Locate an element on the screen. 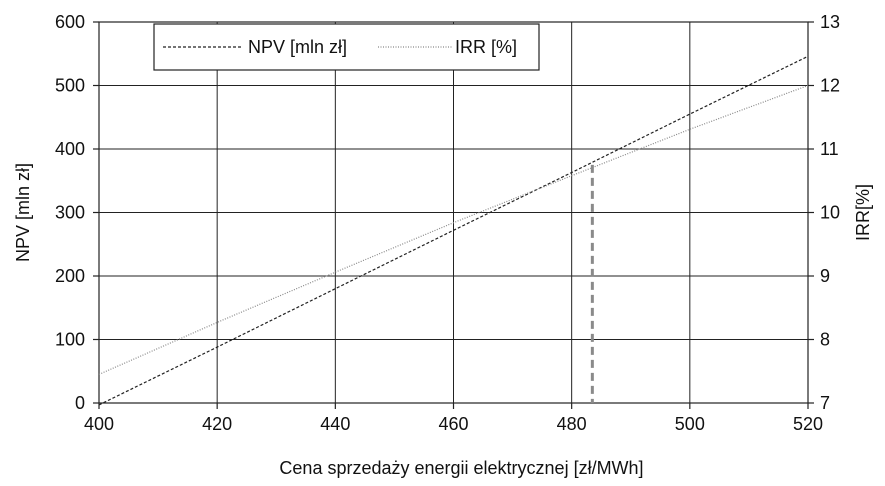 The width and height of the screenshot is (885, 486). x-tick-label: 460 is located at coordinates (453, 424).